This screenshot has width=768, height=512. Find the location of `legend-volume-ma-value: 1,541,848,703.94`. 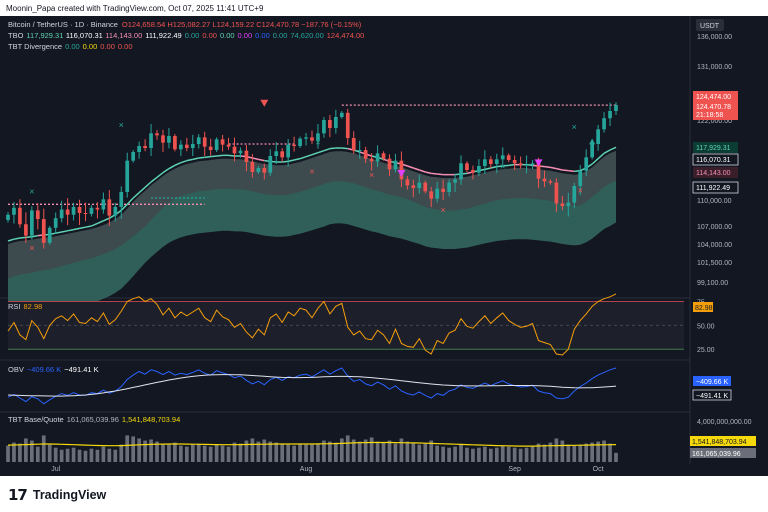

legend-volume-ma-value: 1,541,848,703.94 is located at coordinates (151, 419).